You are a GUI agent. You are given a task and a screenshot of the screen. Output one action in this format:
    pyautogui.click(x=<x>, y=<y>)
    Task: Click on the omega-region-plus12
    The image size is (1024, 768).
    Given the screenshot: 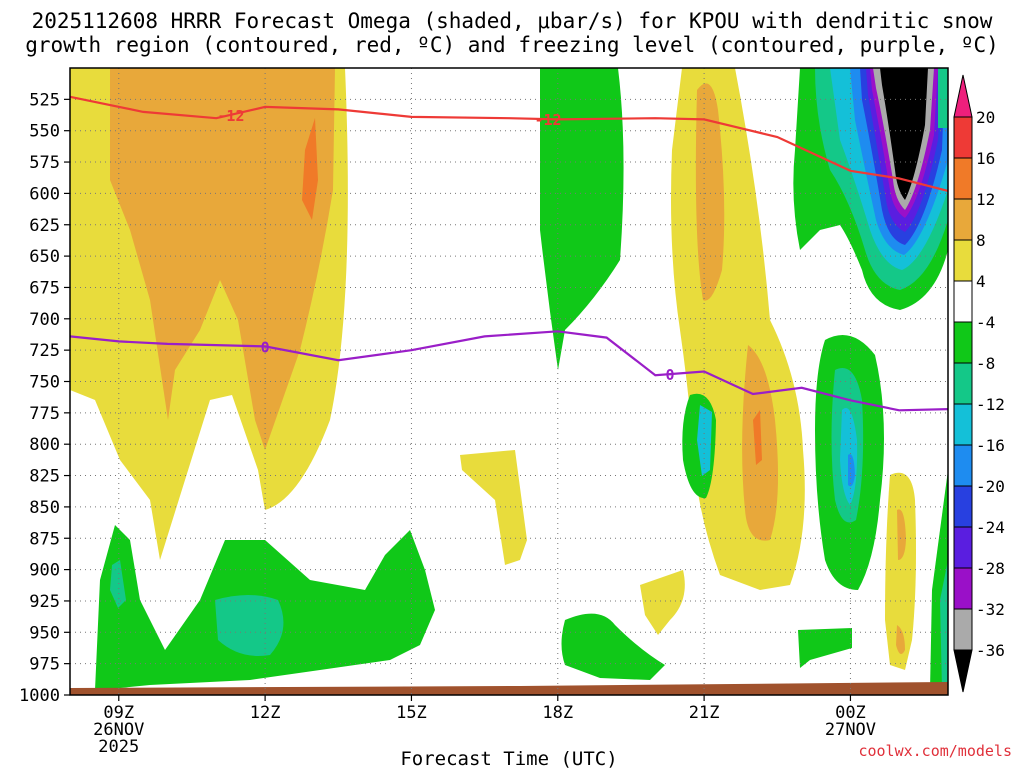 What is the action you would take?
    pyautogui.click(x=310, y=169)
    